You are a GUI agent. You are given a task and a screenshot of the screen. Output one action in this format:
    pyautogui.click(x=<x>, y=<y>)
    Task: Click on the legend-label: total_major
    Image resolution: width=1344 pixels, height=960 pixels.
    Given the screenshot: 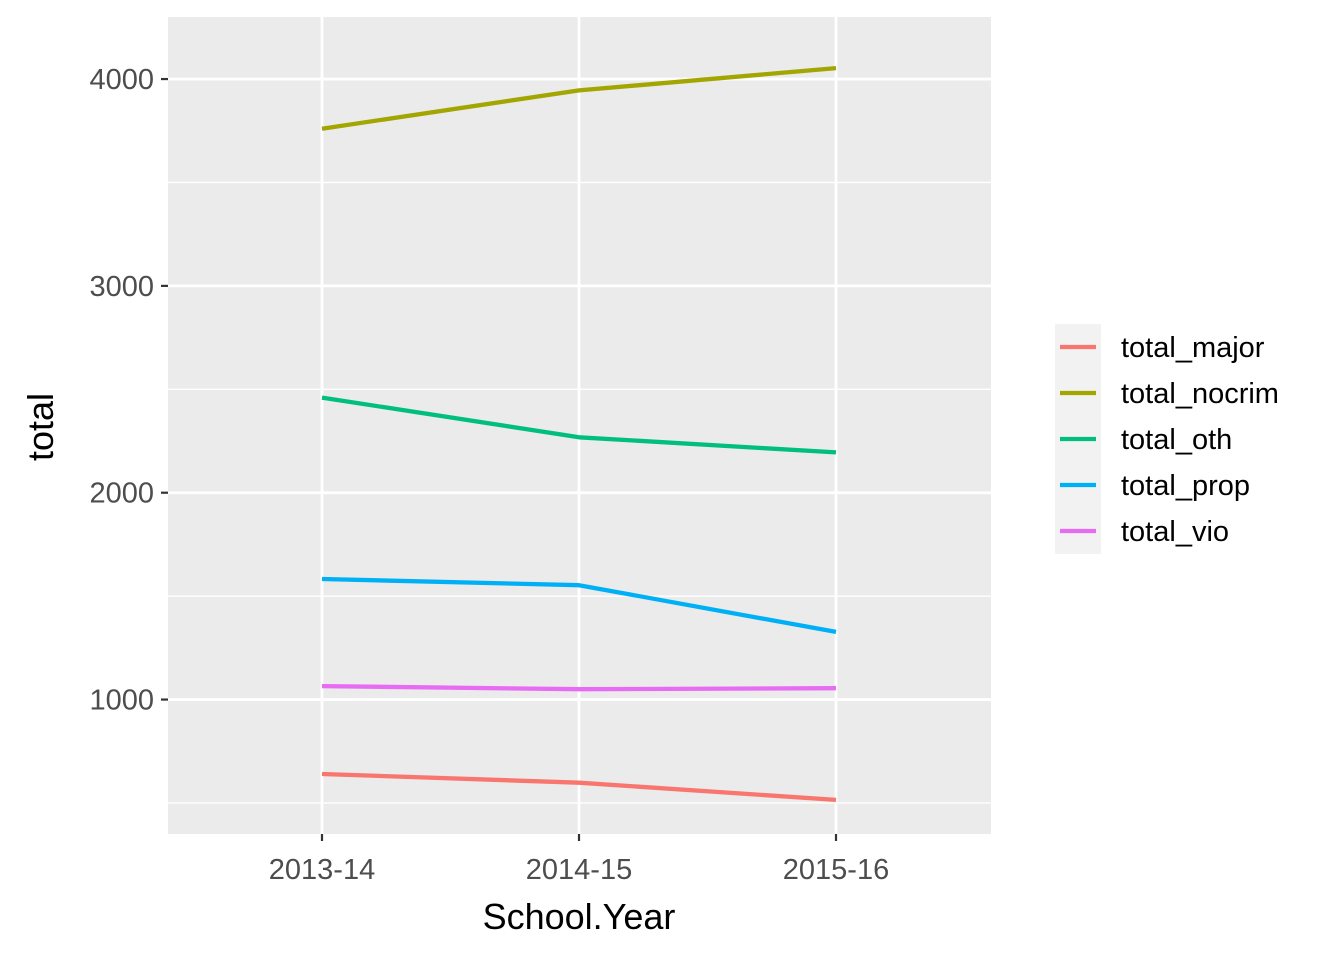 What is the action you would take?
    pyautogui.click(x=1193, y=348)
    